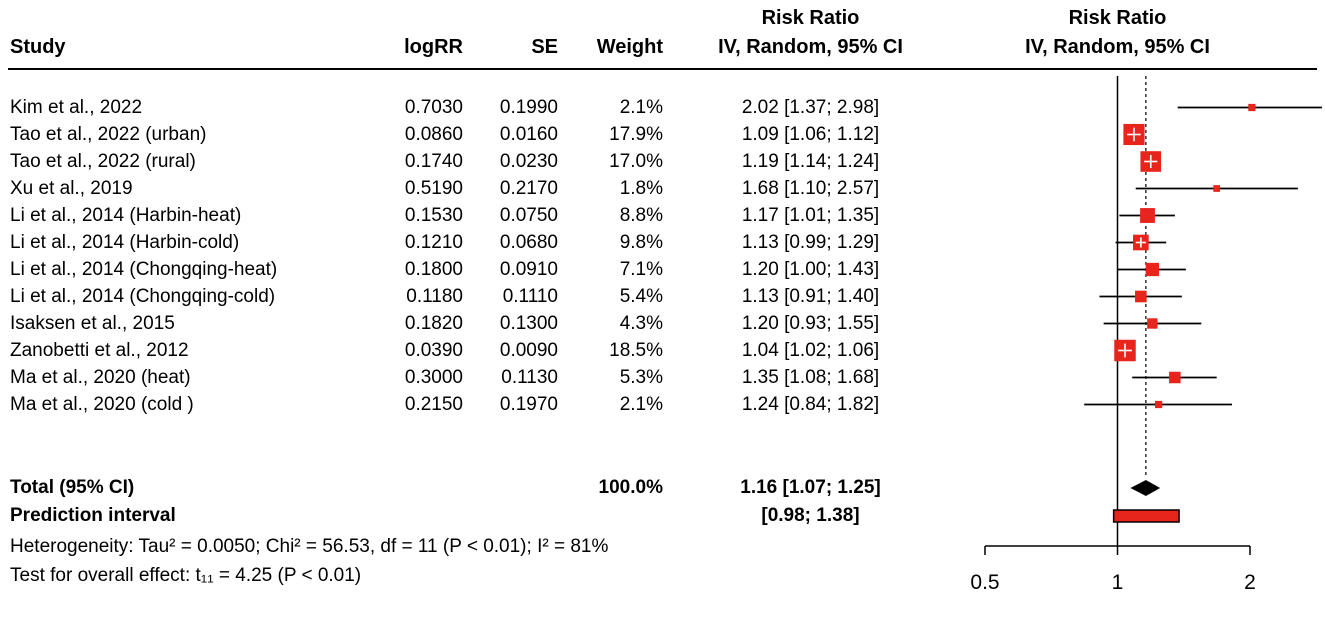  I want to click on se-value: 0.0090, so click(528, 350).